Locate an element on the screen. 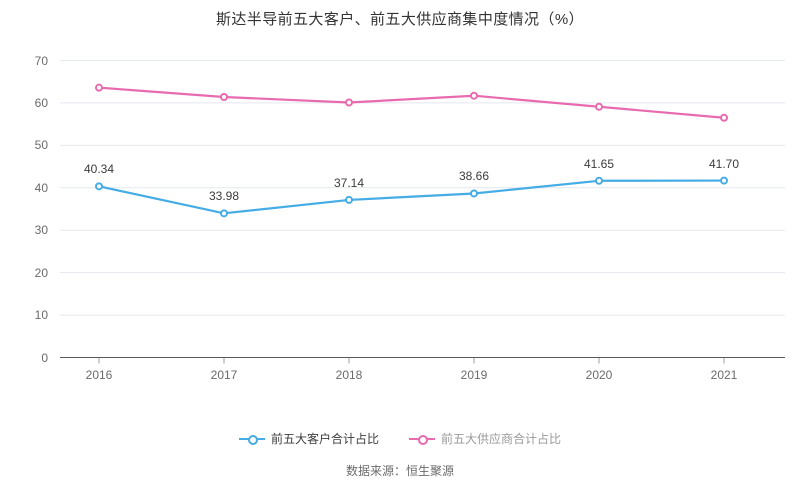  data-point-label: 38.66 is located at coordinates (474, 176).